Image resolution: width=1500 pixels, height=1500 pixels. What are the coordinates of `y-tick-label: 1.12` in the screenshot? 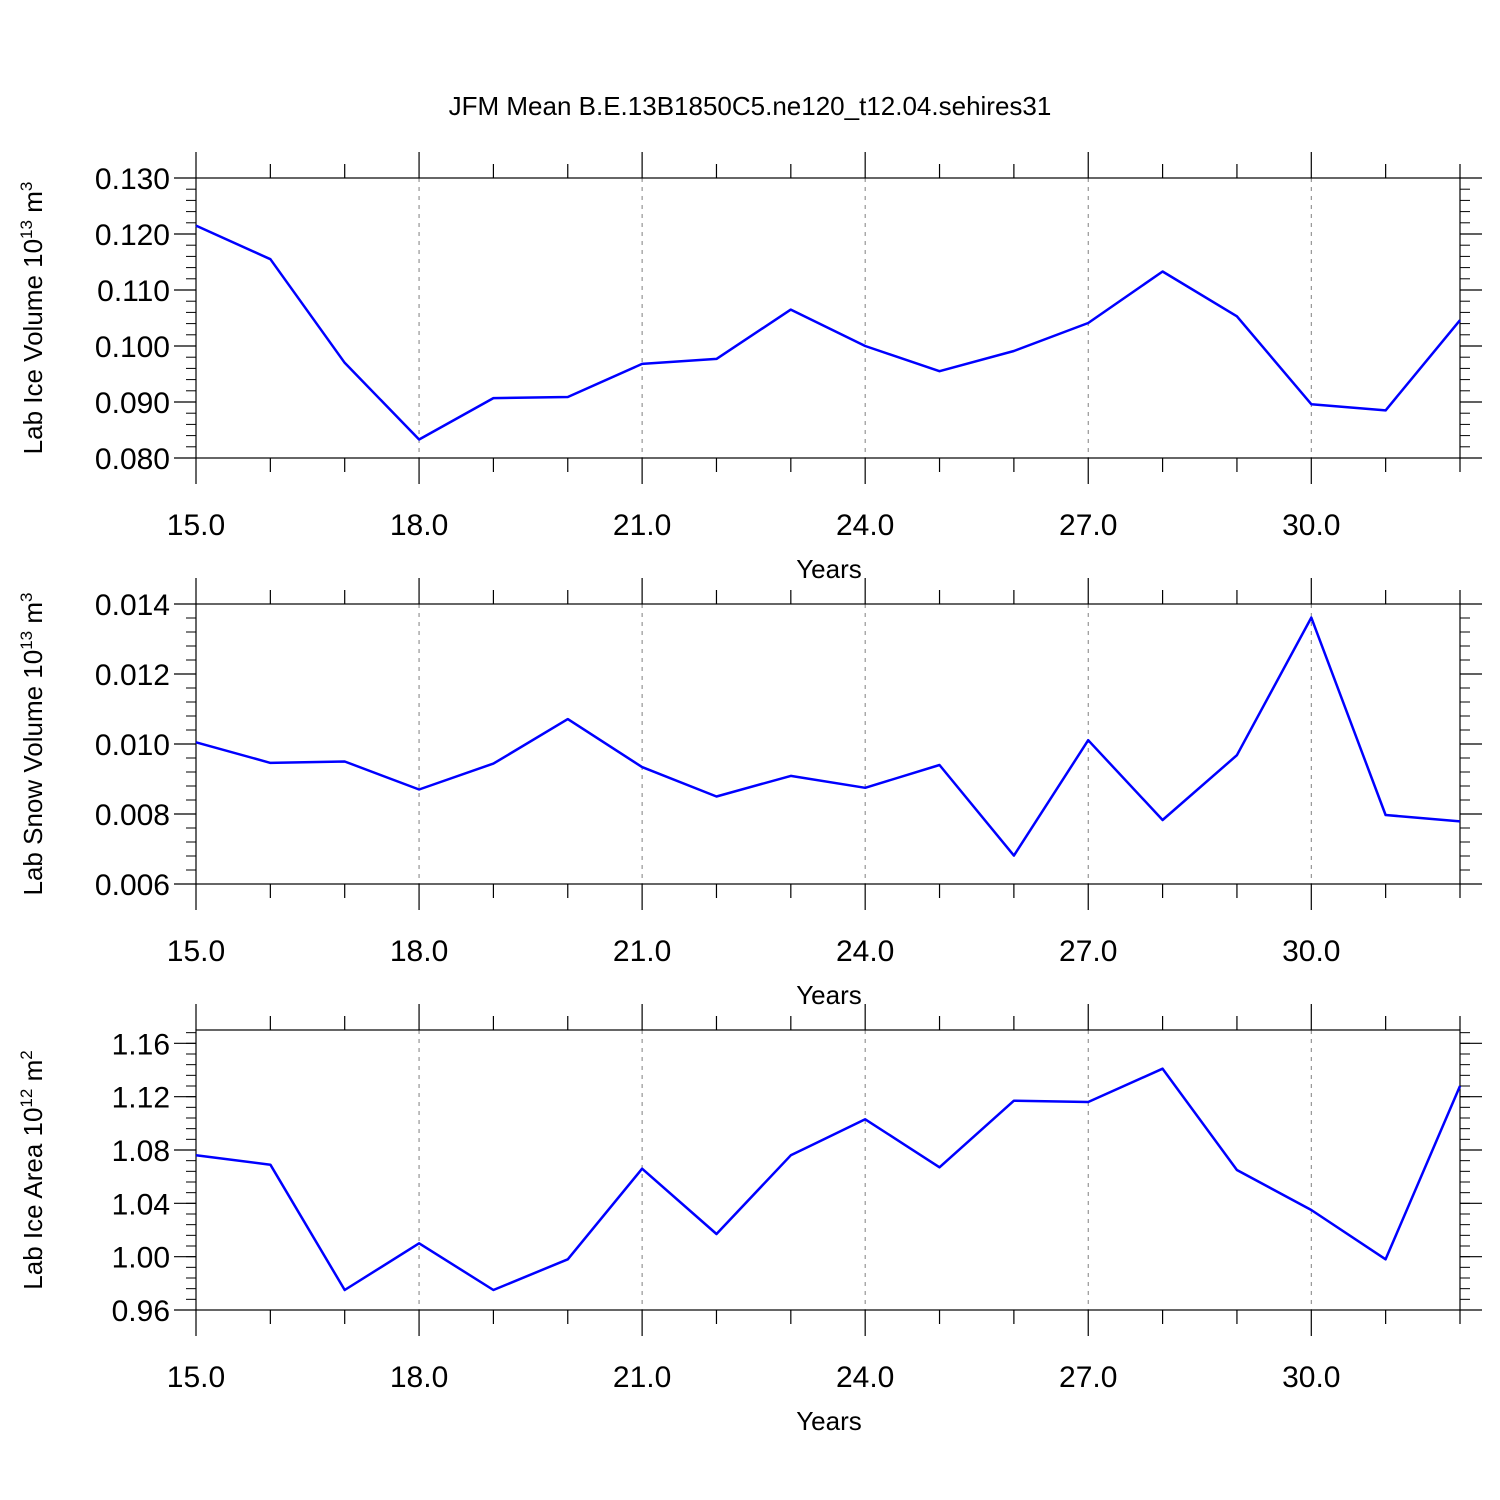 It's located at (141, 1098).